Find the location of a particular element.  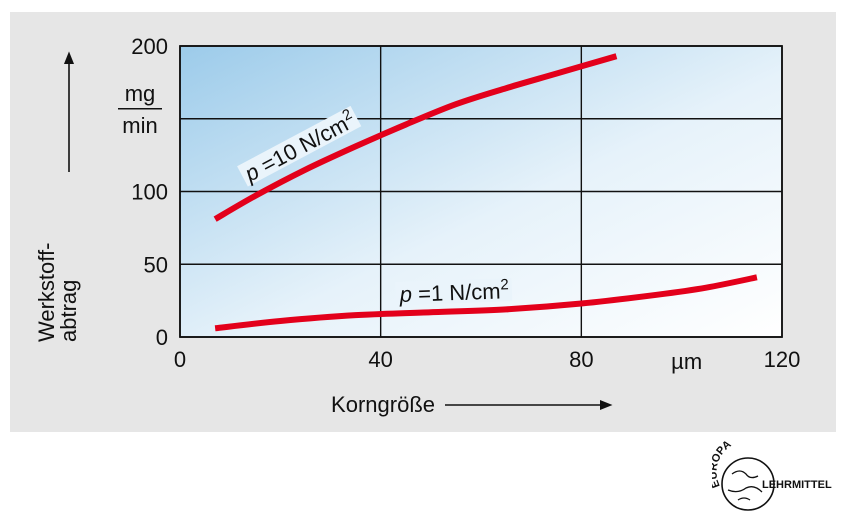

y-tick-label: 200 is located at coordinates (149, 46).